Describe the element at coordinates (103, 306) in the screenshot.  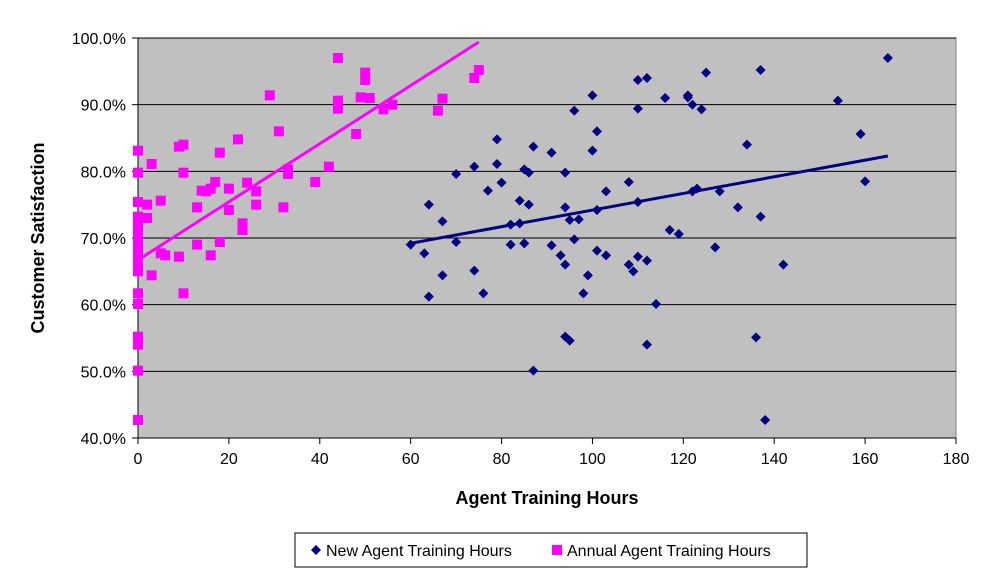
I see `y-tick-label: 60.0%` at that location.